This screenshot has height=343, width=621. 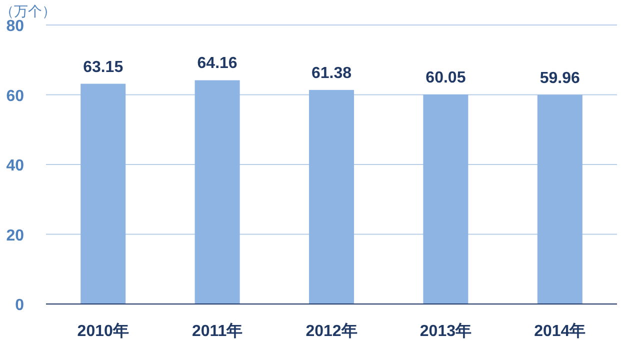 What do you see at coordinates (217, 63) in the screenshot?
I see `data-label: 64.16` at bounding box center [217, 63].